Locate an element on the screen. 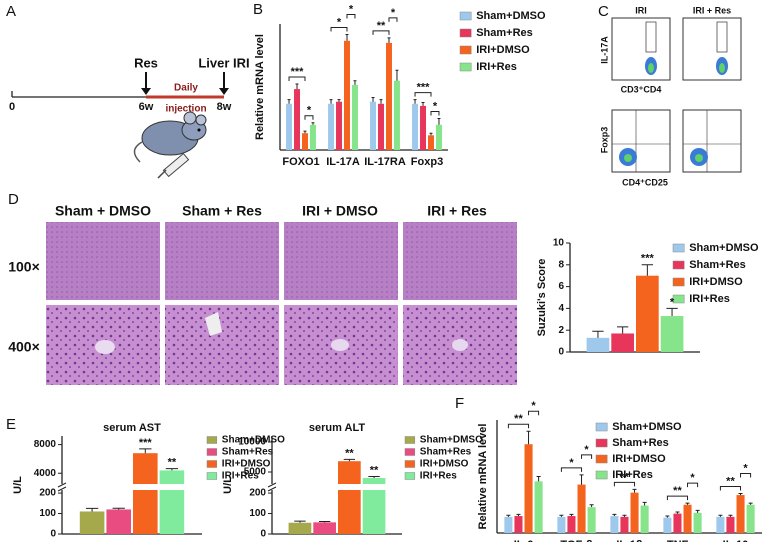 The height and width of the screenshot is (547, 770). y-tick-label: 6 is located at coordinates (561, 286).